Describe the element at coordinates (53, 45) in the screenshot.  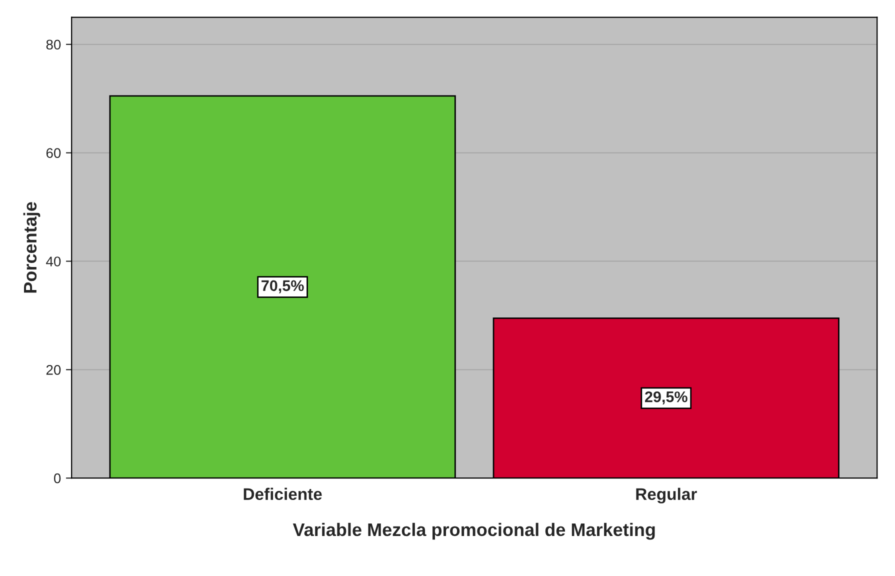
I see `y-tick-label: 80` at that location.